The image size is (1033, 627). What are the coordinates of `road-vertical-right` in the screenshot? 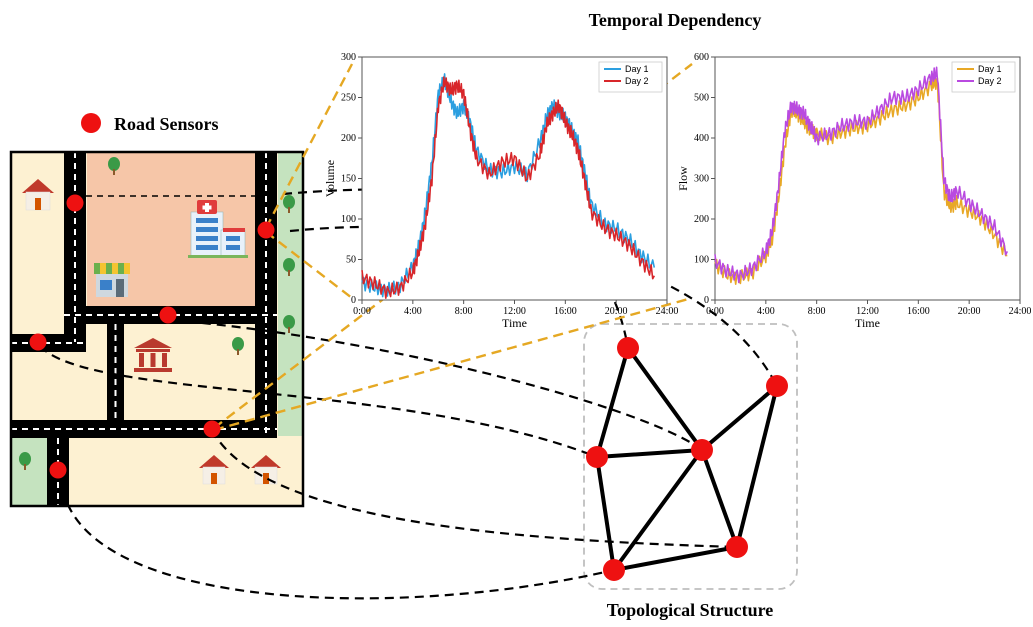 It's located at (266, 294).